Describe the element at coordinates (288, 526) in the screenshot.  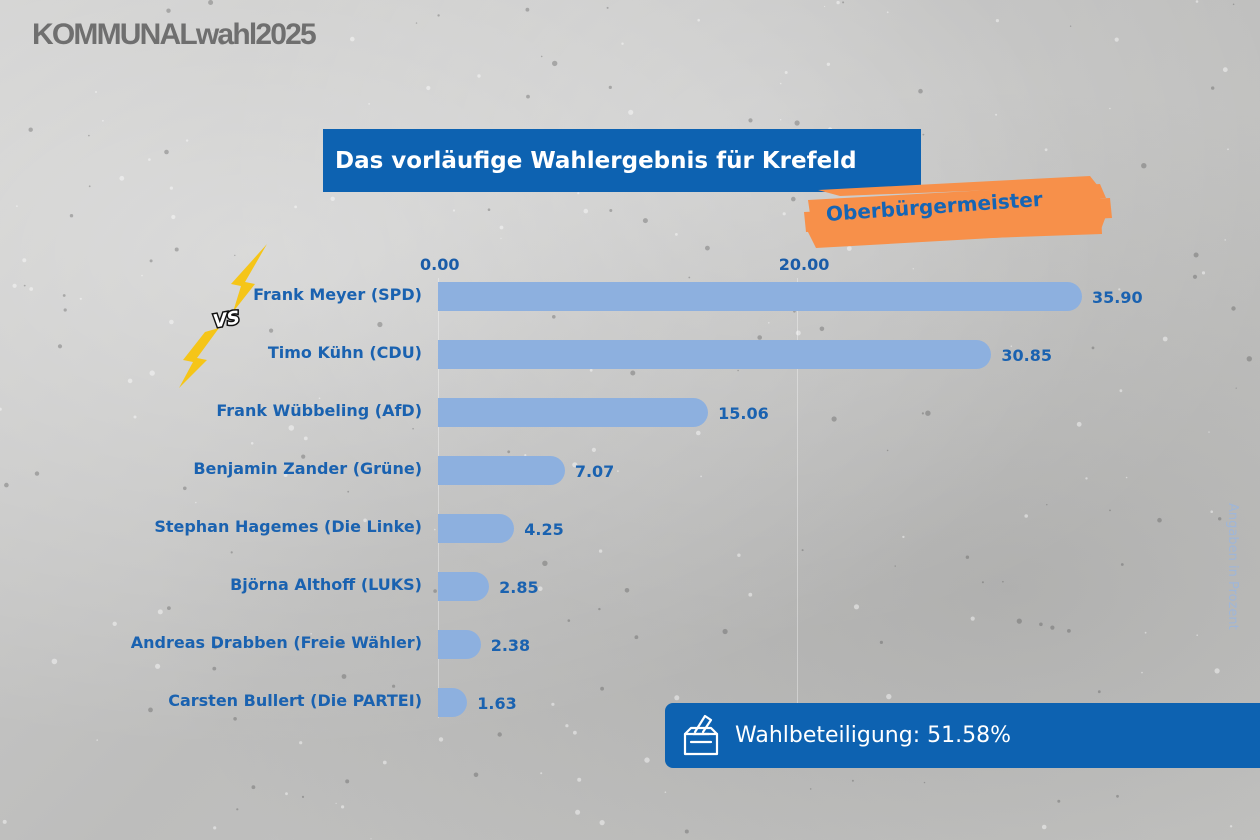
I see `category-label: Stephan Hagemes (Die Linke)` at that location.